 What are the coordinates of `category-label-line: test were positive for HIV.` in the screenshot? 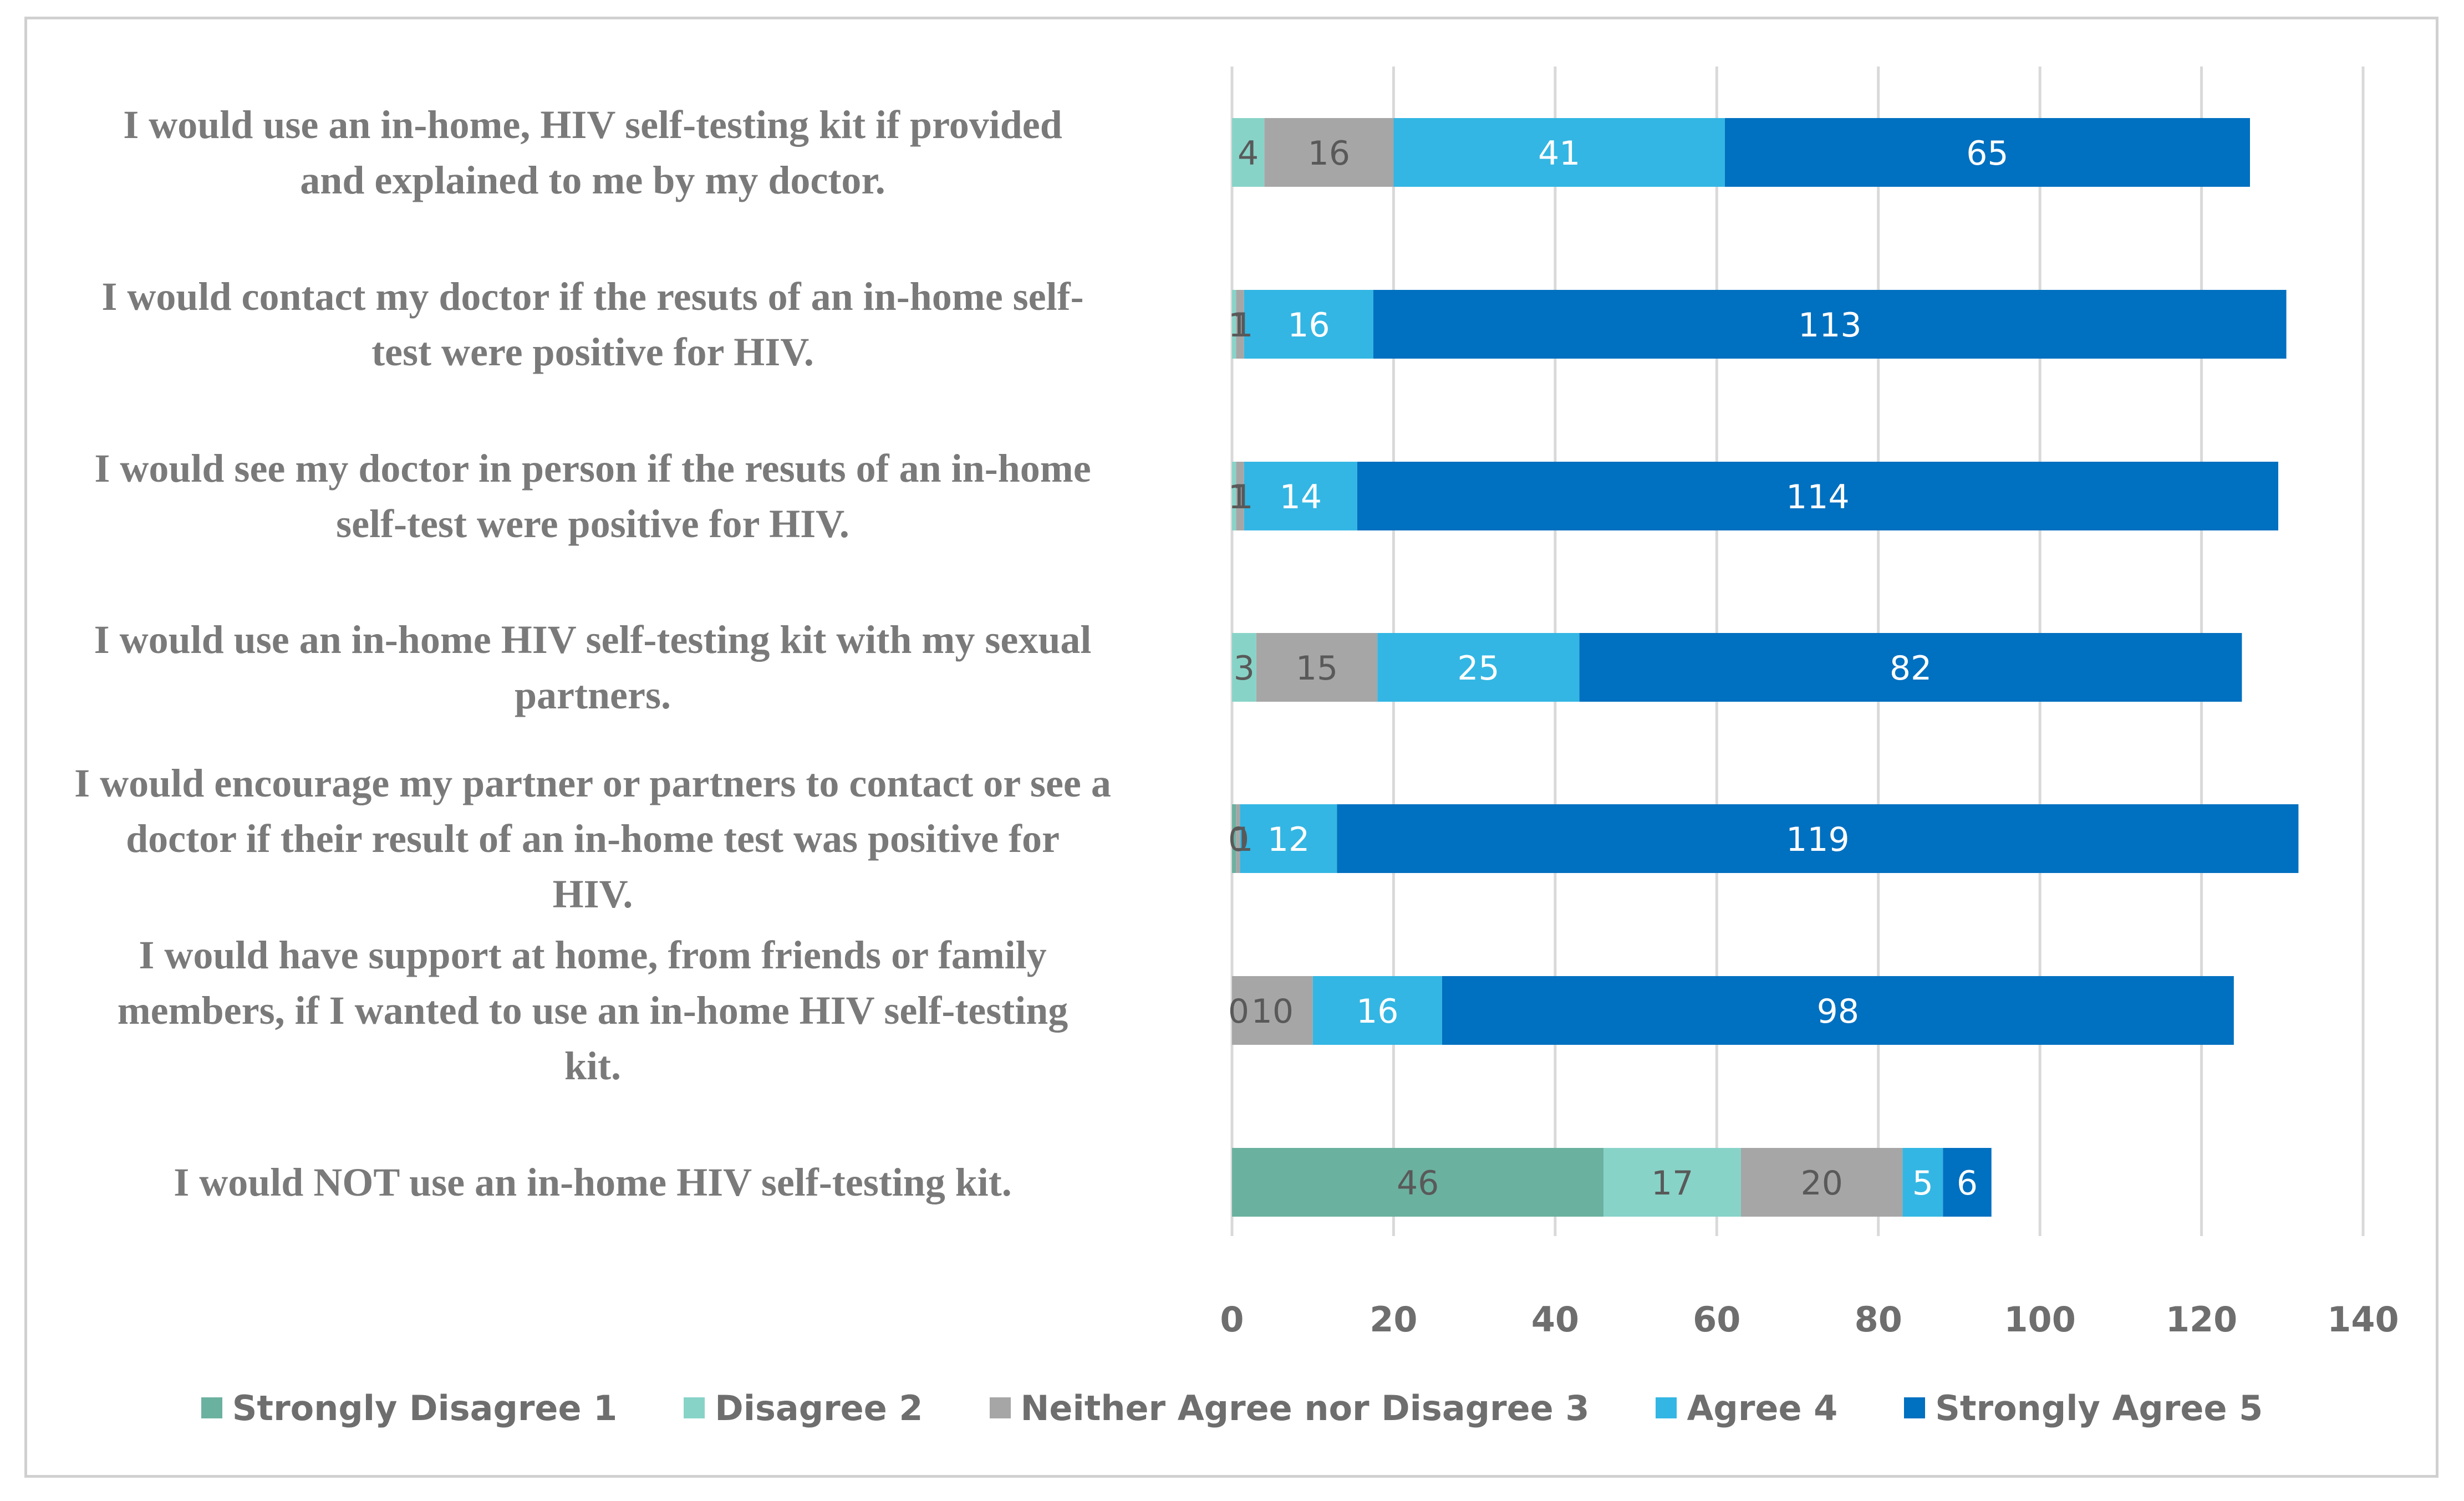 It's located at (593, 352).